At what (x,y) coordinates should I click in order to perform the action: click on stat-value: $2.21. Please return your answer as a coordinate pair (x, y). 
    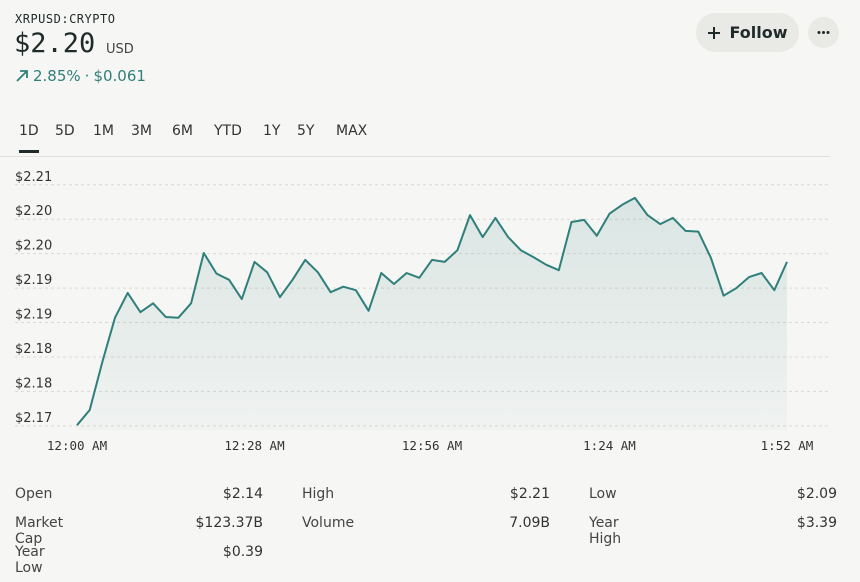
    Looking at the image, I should click on (529, 494).